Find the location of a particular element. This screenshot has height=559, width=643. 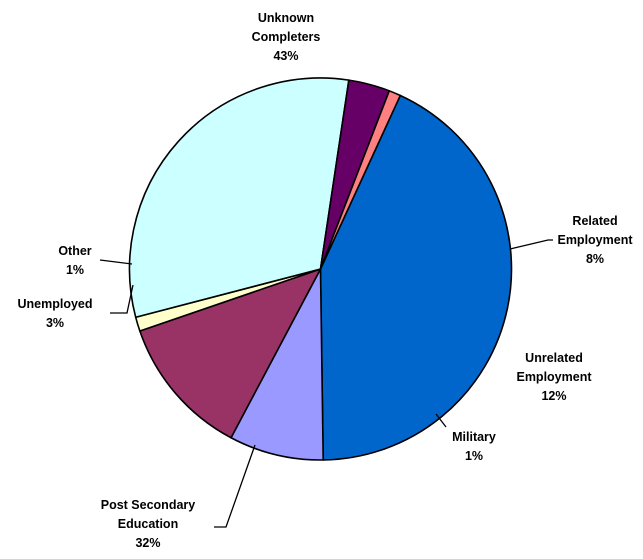

slice-label-line: Education is located at coordinates (148, 524).